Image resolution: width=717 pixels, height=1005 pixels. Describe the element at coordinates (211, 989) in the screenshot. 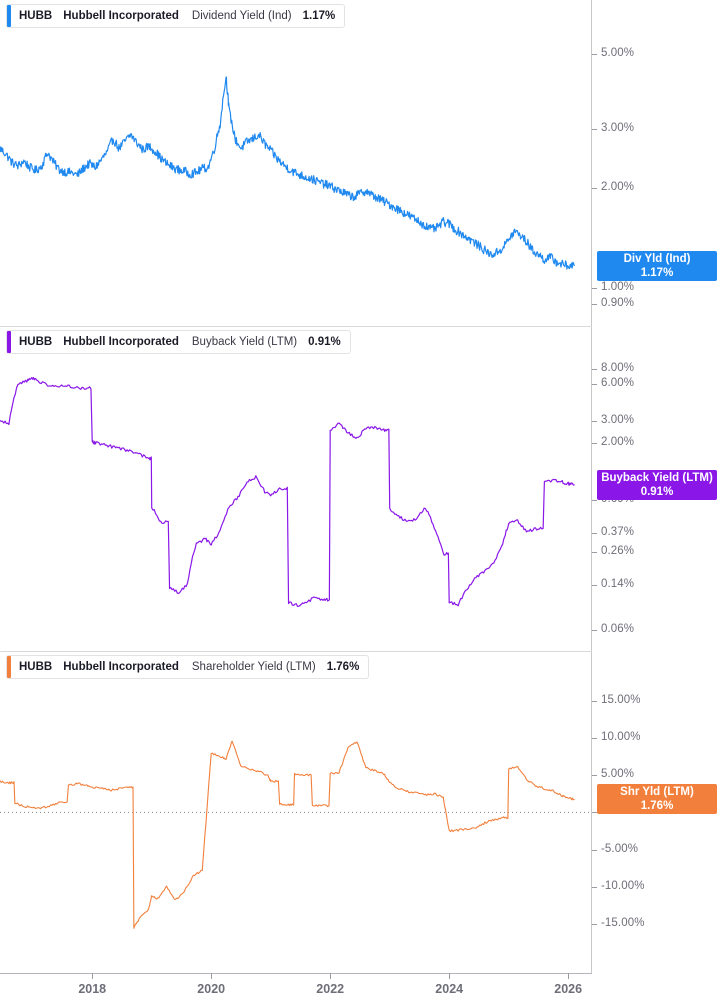

I see `x-tick-label: 2020` at that location.